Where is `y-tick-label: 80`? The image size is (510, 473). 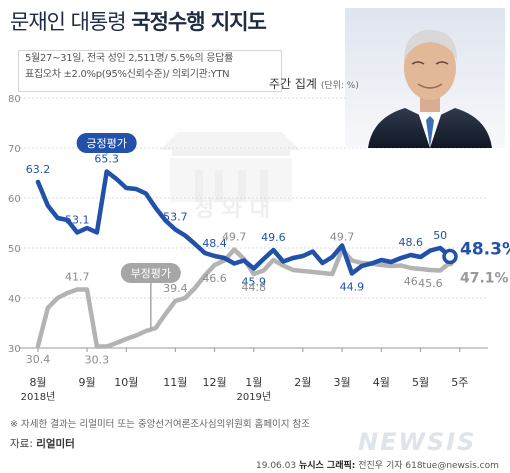 y-tick-label: 80 is located at coordinates (14, 99).